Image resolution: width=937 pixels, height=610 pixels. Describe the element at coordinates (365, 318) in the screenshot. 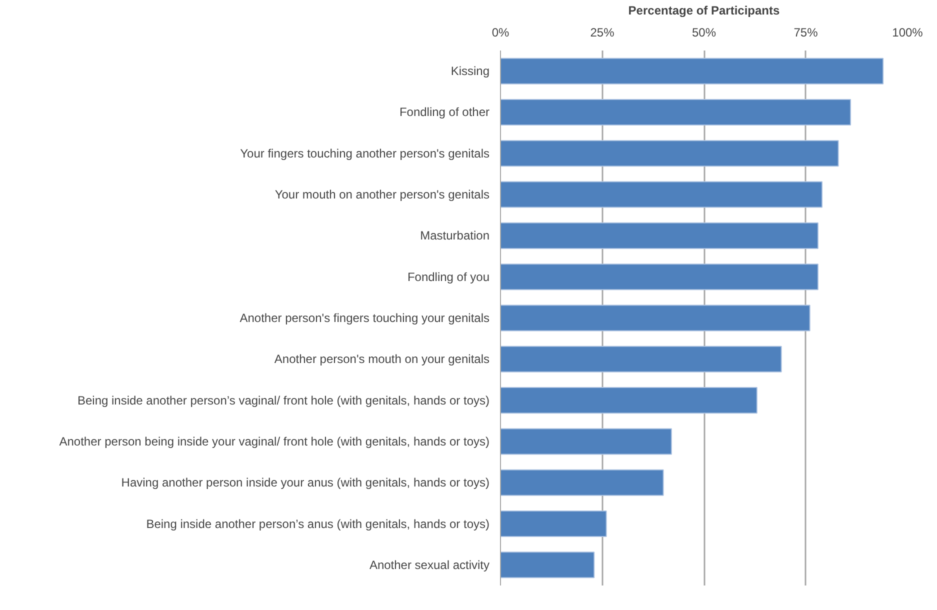

I see `y-tick-label: Another person's fingers touching your genitals` at that location.